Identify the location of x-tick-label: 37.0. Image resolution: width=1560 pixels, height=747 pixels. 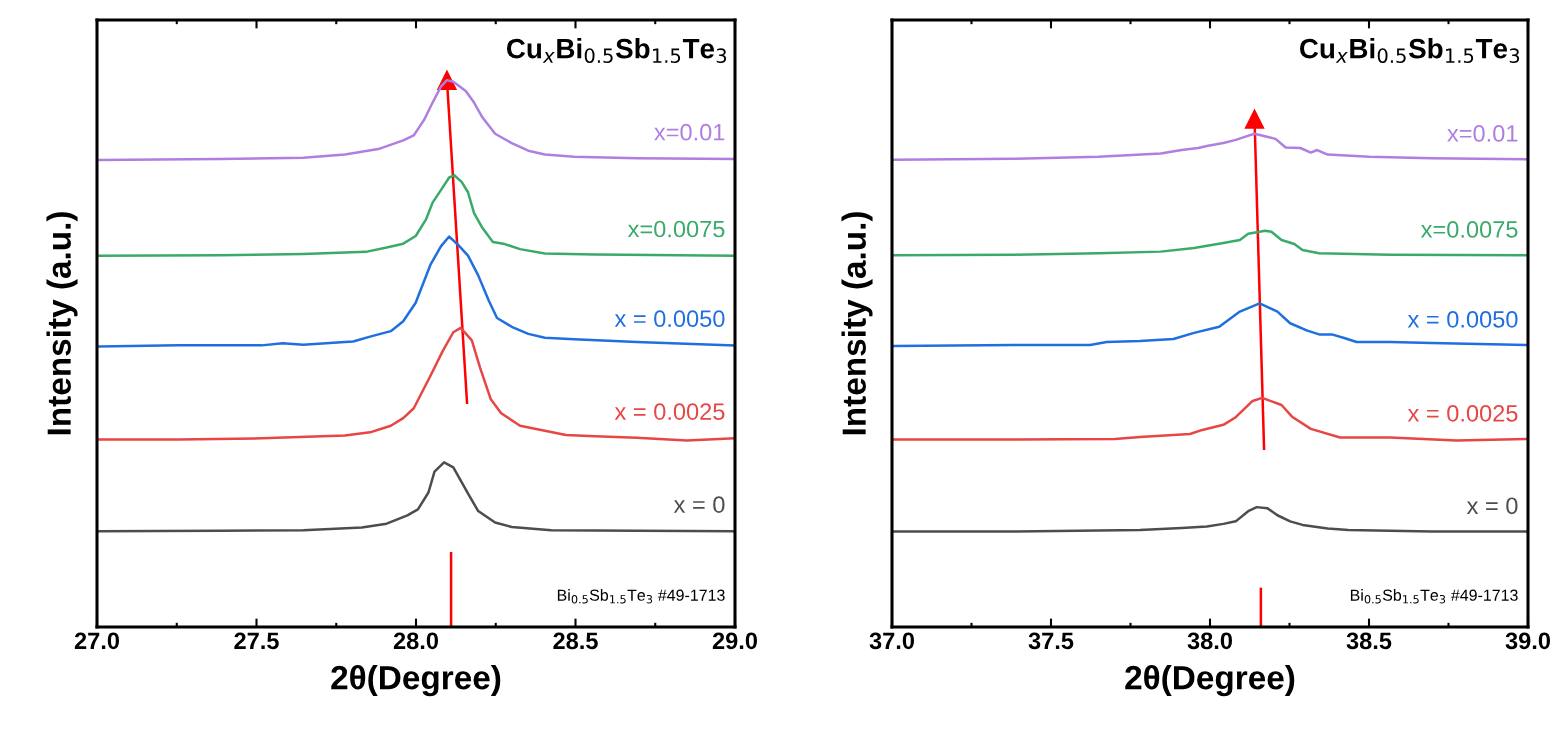
(892, 641).